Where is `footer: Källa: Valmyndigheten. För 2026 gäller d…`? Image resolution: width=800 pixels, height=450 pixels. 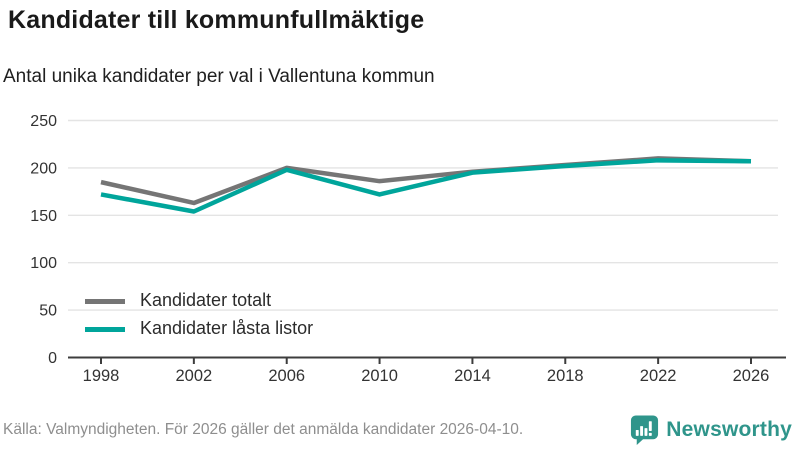
footer: Källa: Valmyndigheten. För 2026 gäller d… is located at coordinates (400, 431).